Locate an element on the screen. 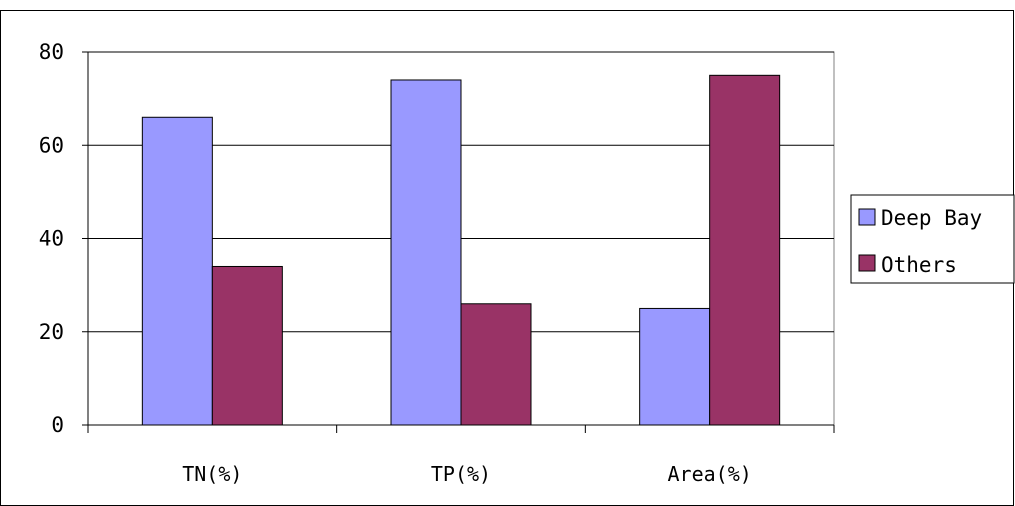 Image resolution: width=1015 pixels, height=506 pixels. y-tick-labels: 0 20 40 60 80 is located at coordinates (51, 238).